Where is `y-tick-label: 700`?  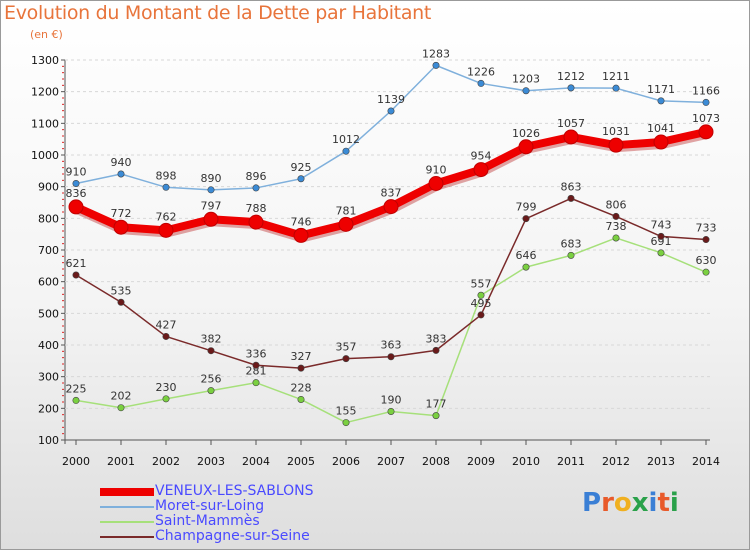
y-tick-label: 700 is located at coordinates (48, 250).